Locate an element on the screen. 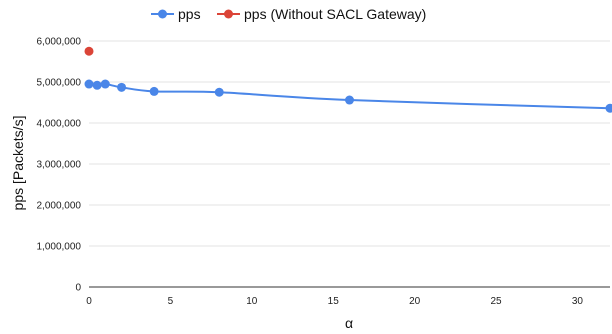 The width and height of the screenshot is (612, 334). x-tick-label: 10 is located at coordinates (252, 301).